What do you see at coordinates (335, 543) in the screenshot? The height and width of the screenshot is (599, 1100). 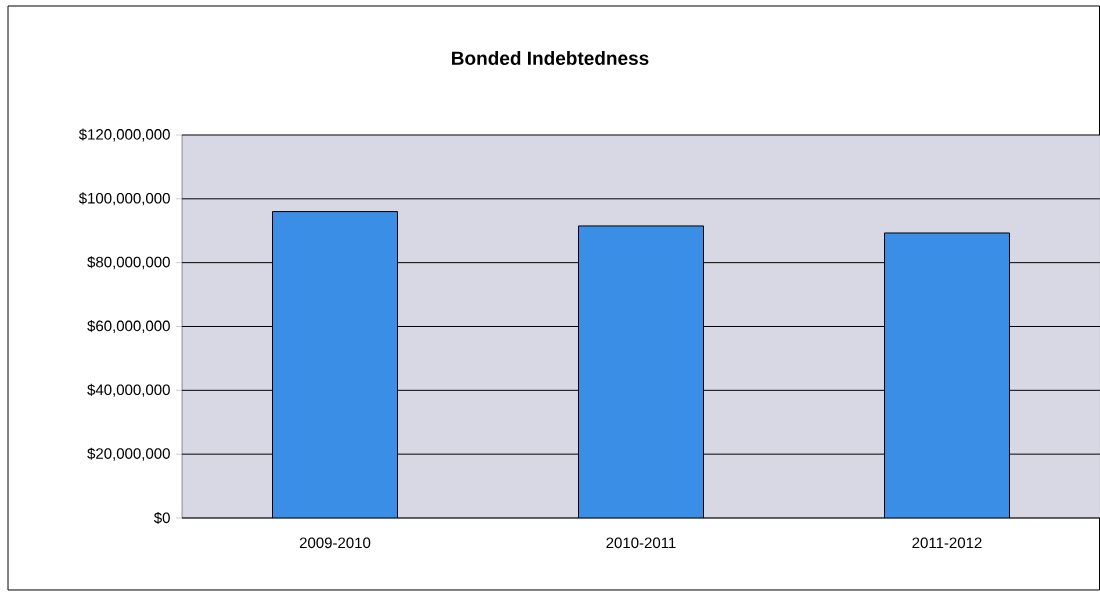 I see `x-tick-label: 2009-2010` at bounding box center [335, 543].